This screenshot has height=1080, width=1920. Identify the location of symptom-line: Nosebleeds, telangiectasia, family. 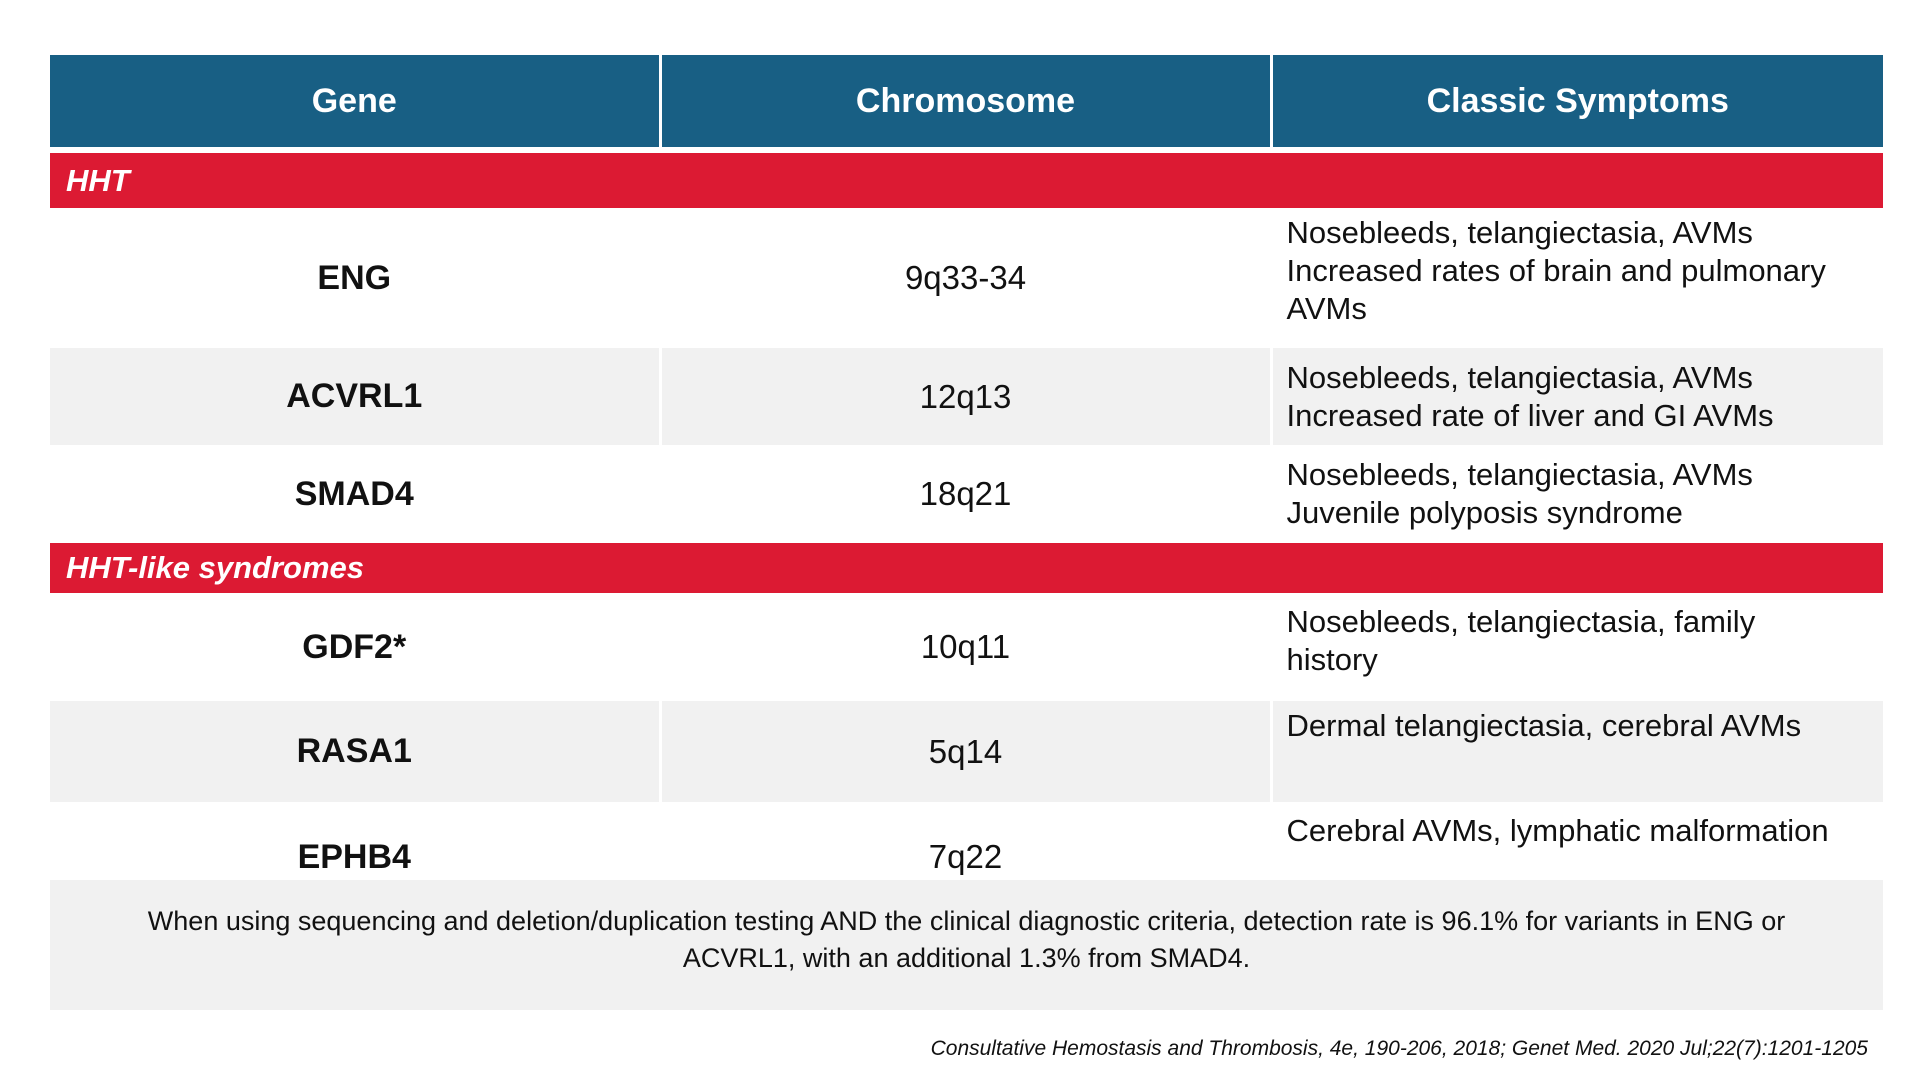
(1521, 621).